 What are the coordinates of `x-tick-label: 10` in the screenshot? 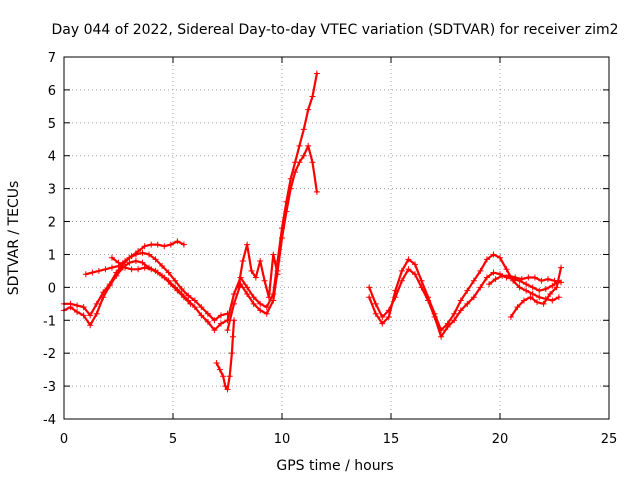 It's located at (282, 439).